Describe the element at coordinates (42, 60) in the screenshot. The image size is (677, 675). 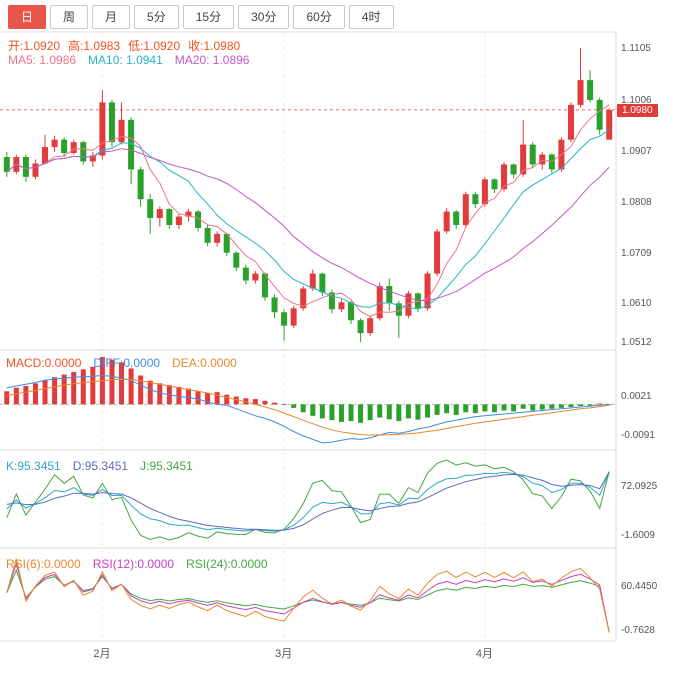
I see `ma5-value: MA5: 1.0986` at that location.